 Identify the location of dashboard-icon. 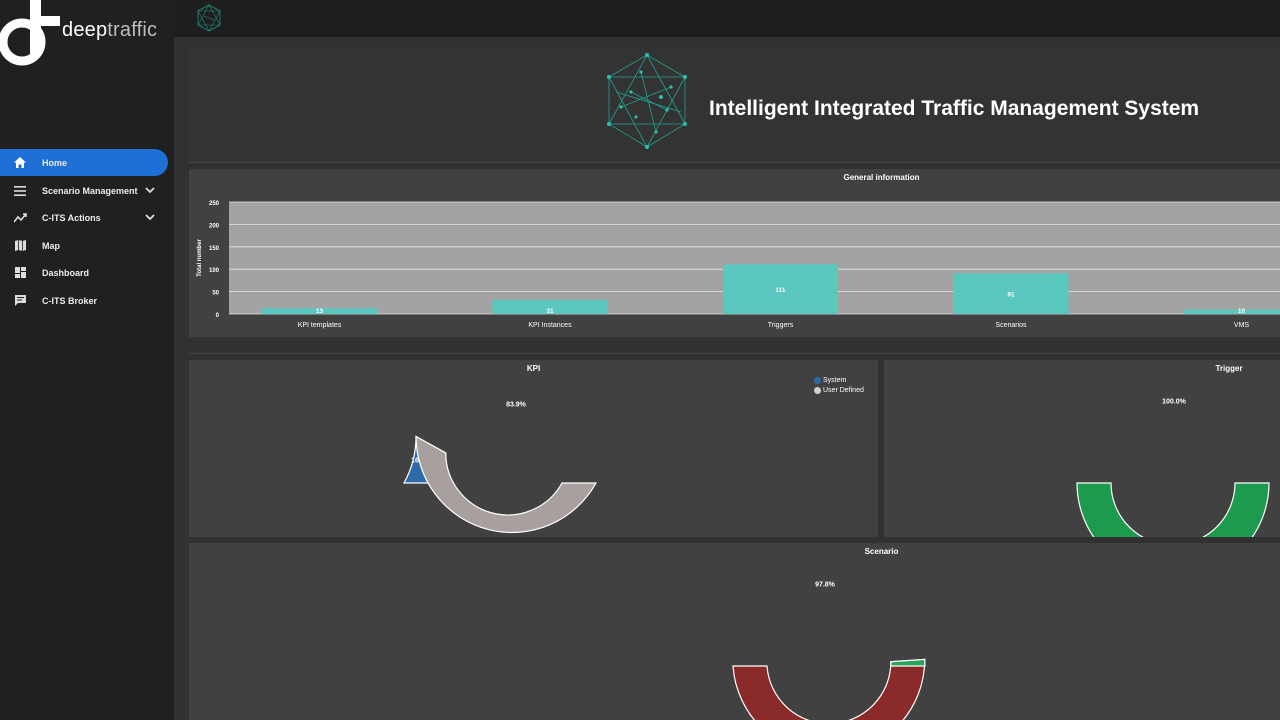
(20, 273).